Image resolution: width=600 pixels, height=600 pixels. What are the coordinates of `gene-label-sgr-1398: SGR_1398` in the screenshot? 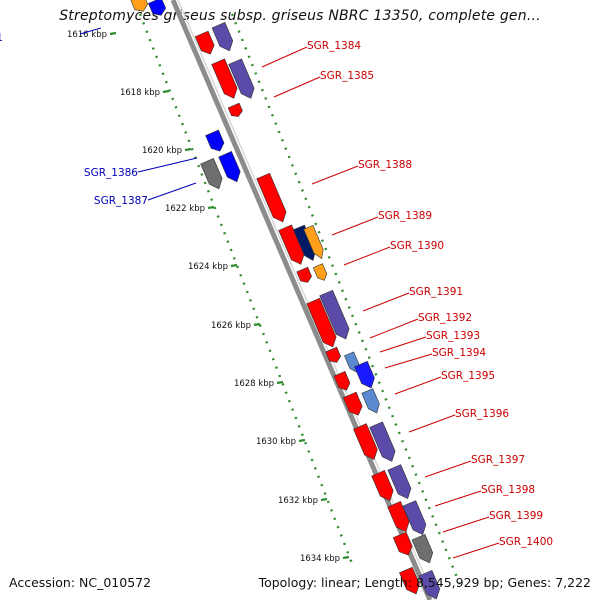 It's located at (508, 490).